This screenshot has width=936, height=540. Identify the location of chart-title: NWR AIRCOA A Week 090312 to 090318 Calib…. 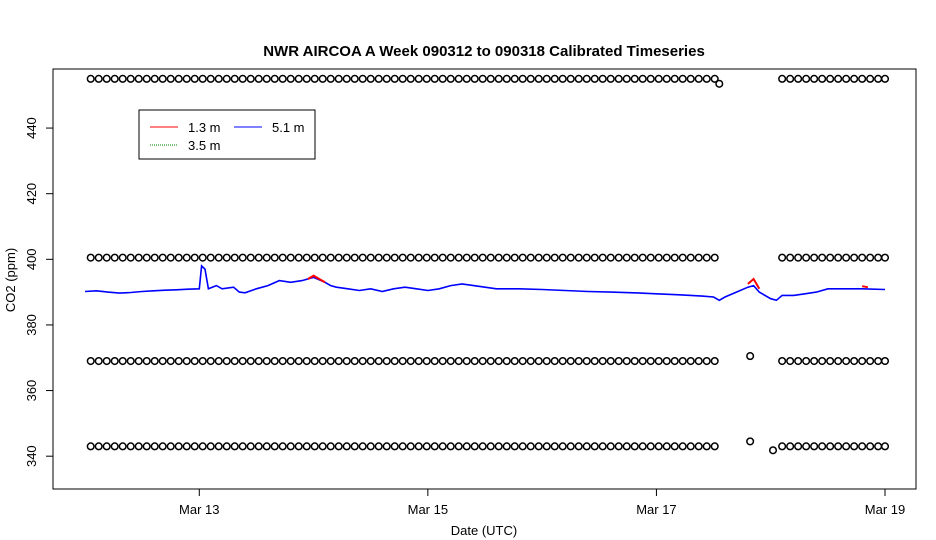
(484, 51).